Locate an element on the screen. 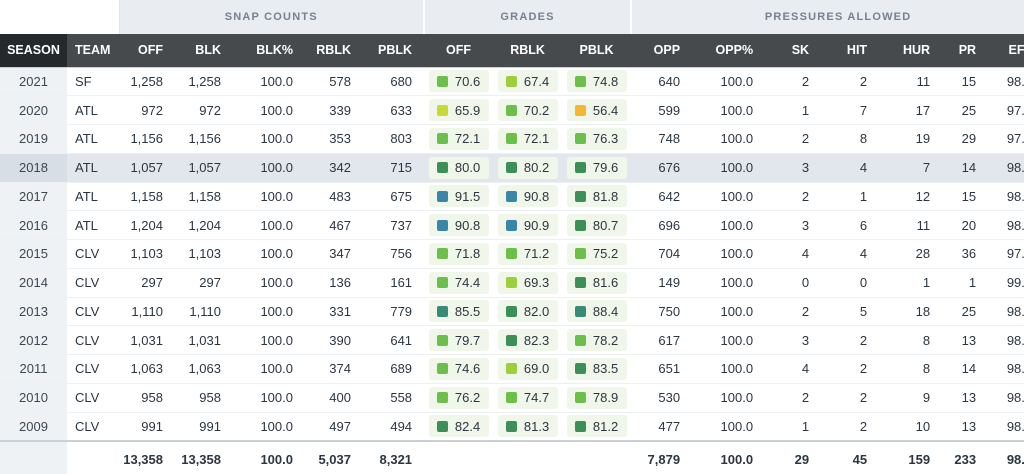 The height and width of the screenshot is (474, 1024). grade-rblk-cell: 74.7 is located at coordinates (528, 398).